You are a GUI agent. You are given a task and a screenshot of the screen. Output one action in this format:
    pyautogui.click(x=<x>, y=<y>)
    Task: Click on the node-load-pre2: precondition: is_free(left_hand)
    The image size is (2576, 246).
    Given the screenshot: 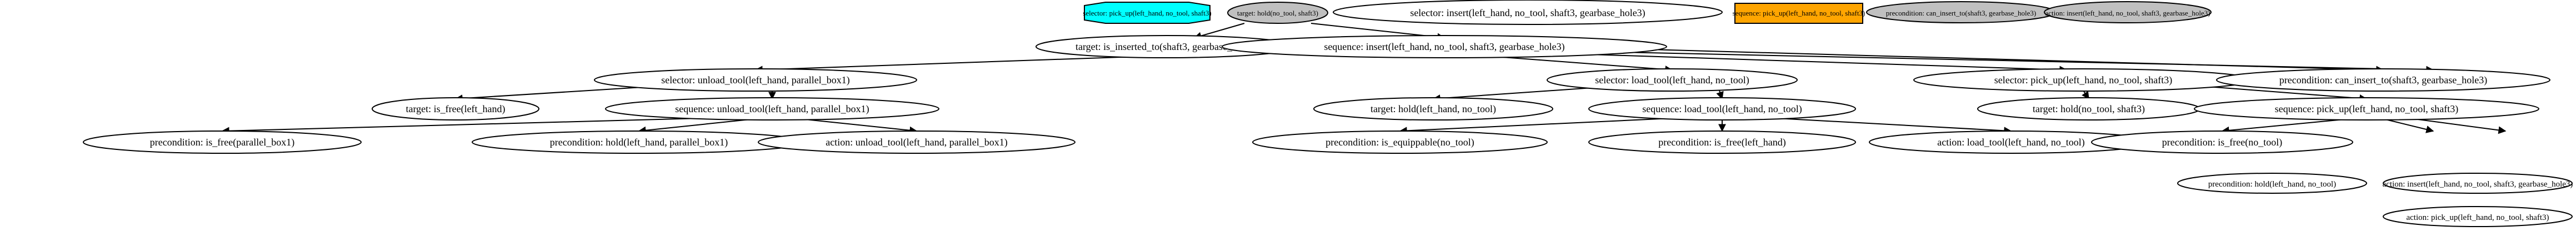 What is the action you would take?
    pyautogui.click(x=1722, y=142)
    